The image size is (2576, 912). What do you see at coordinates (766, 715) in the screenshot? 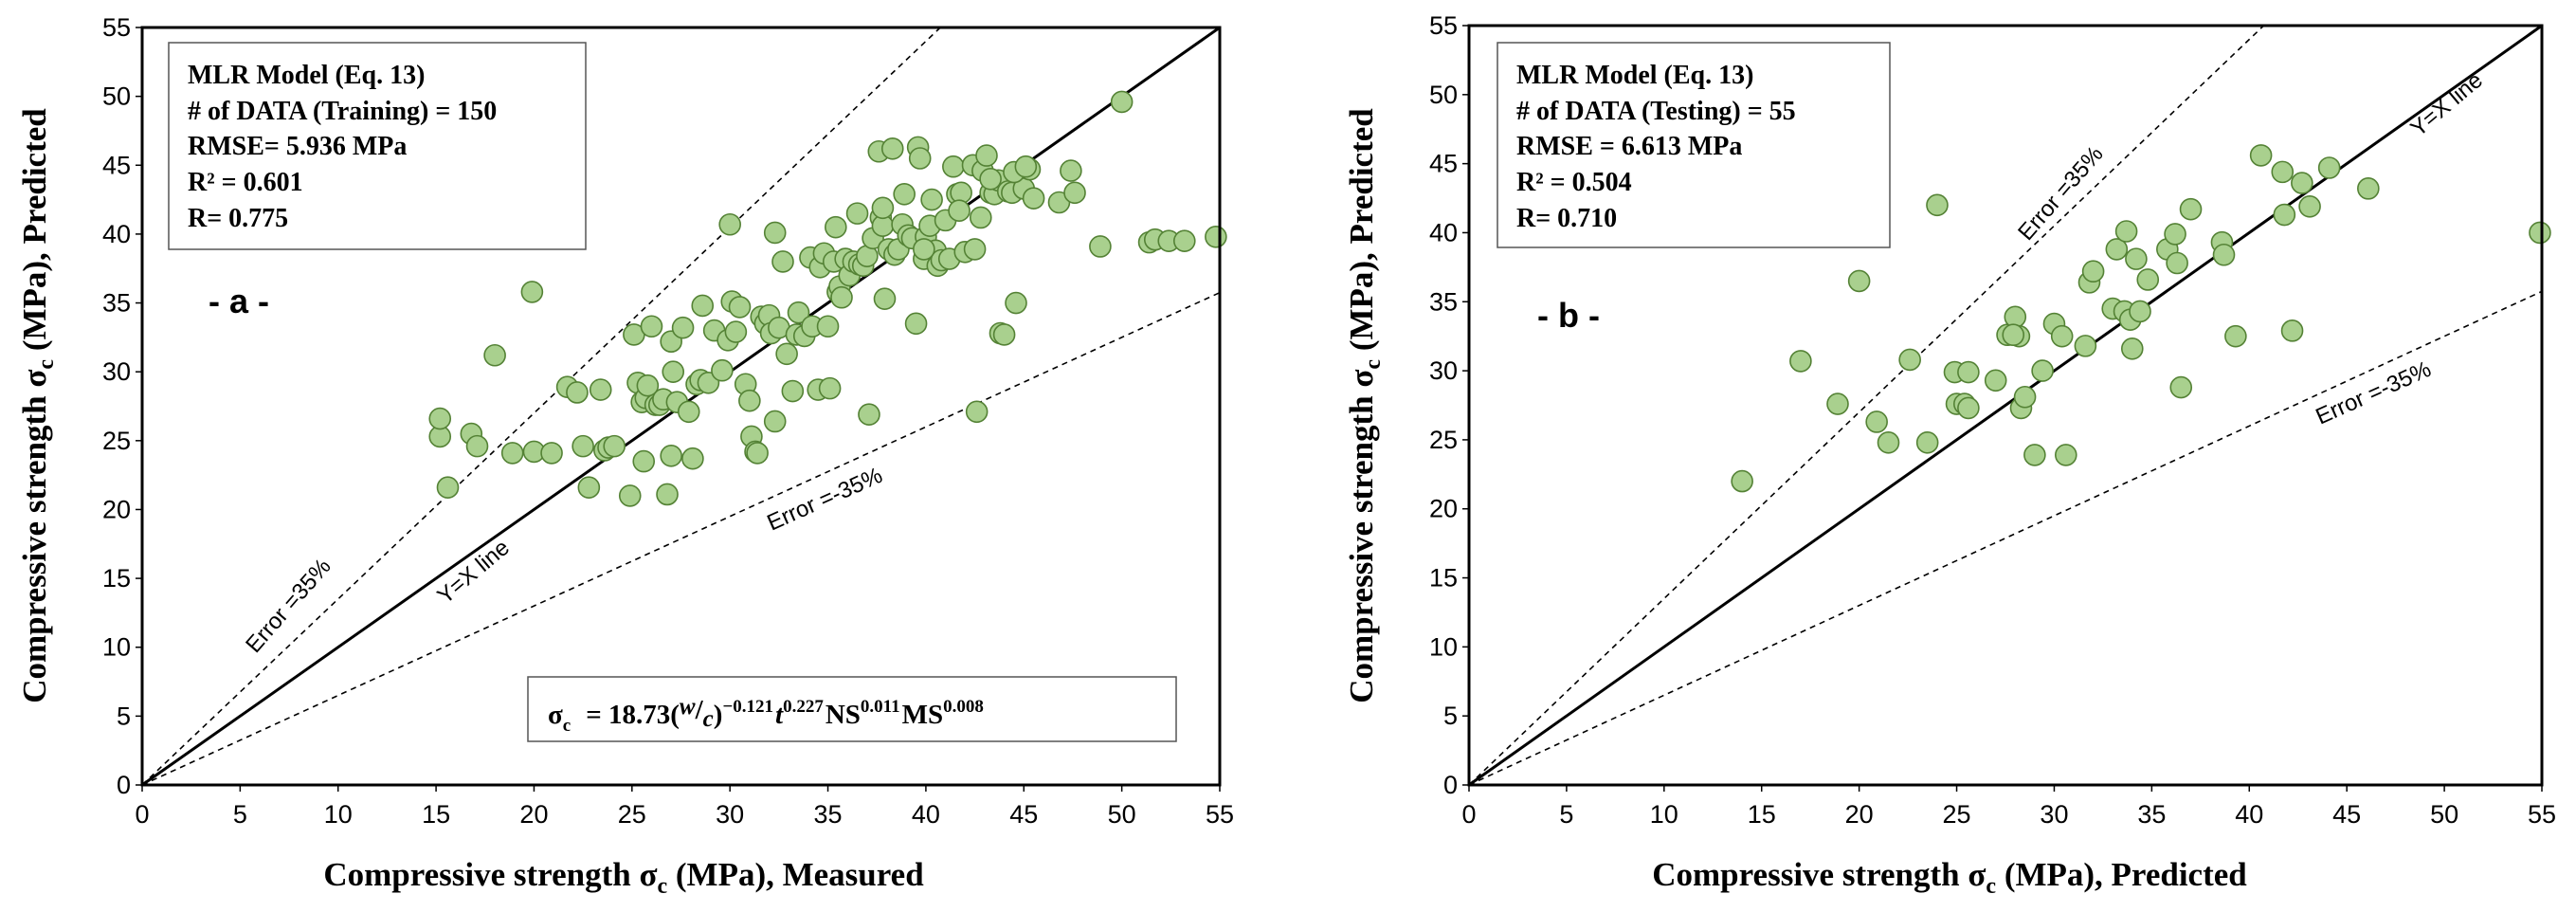
I see `equation-a: σc = 18.73(w/c)−0.121t0.227NS0.011MS0.008` at bounding box center [766, 715].